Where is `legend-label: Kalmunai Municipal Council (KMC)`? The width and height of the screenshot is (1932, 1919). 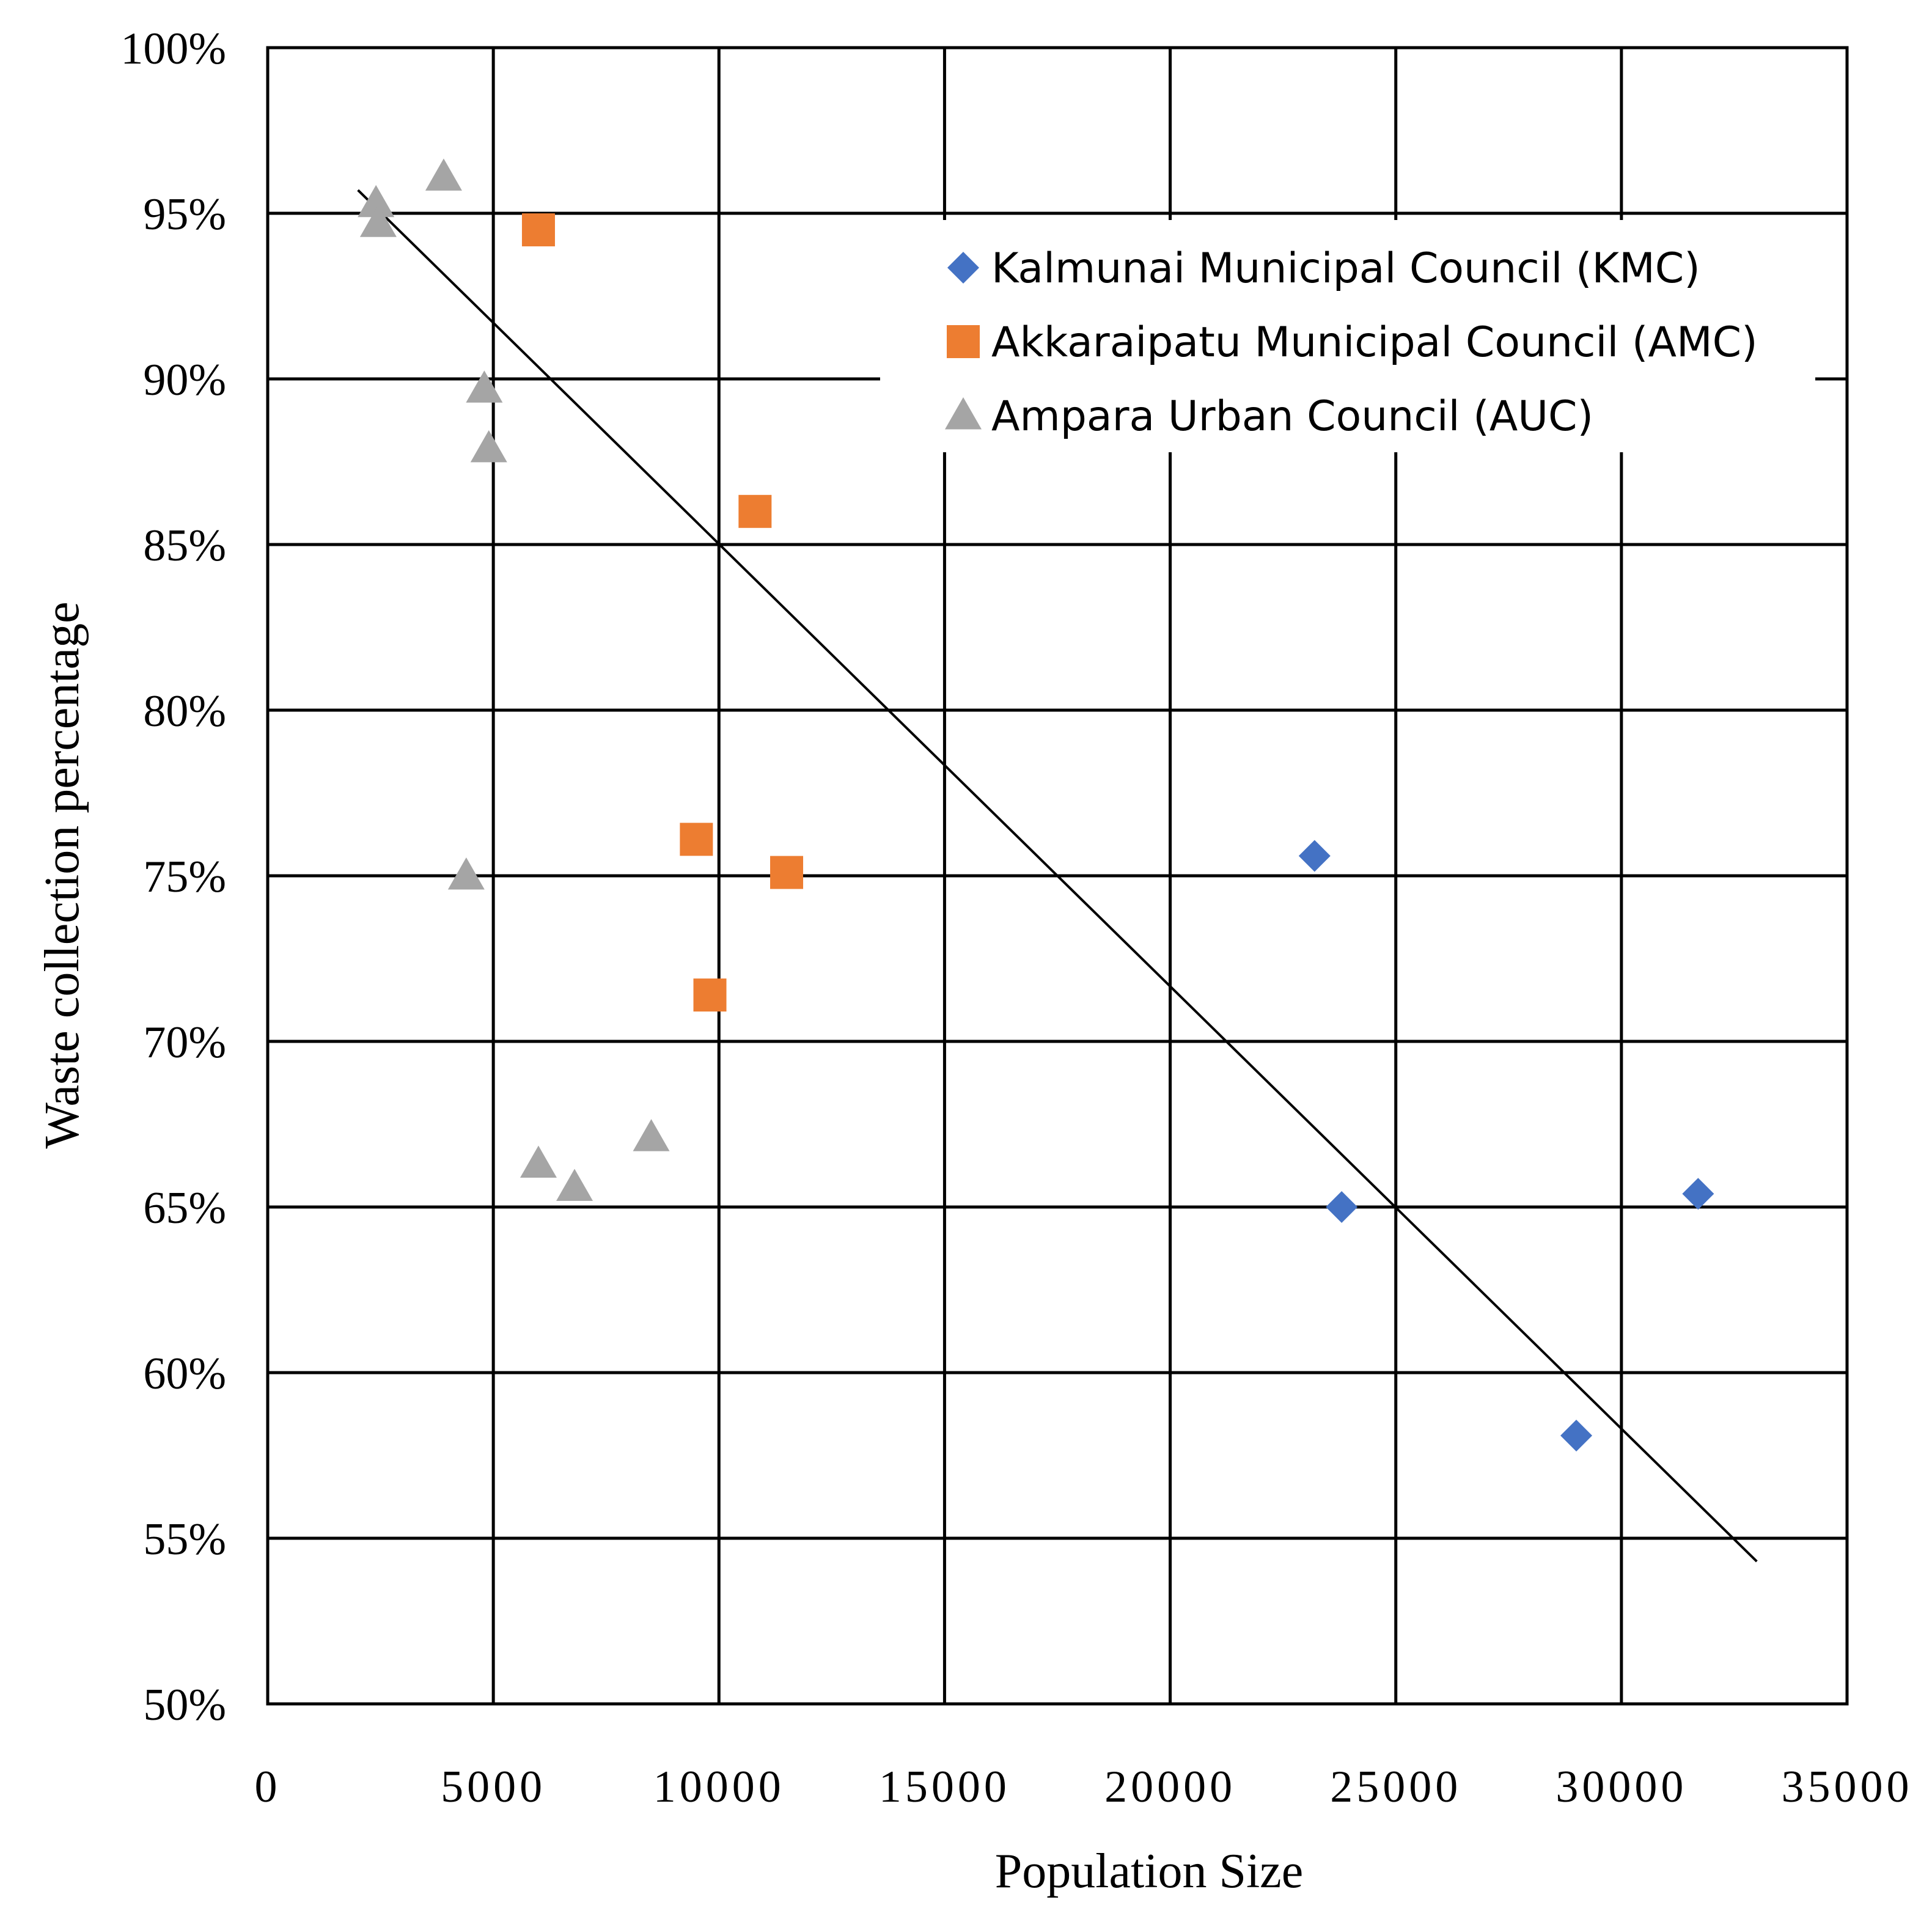 legend-label: Kalmunai Municipal Council (KMC) is located at coordinates (1345, 268).